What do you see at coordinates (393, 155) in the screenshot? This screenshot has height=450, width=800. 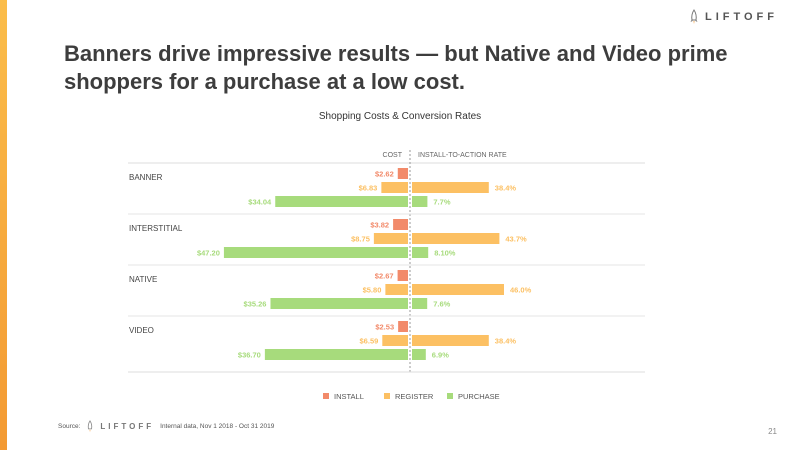 I see `cost-column-header: COST` at bounding box center [393, 155].